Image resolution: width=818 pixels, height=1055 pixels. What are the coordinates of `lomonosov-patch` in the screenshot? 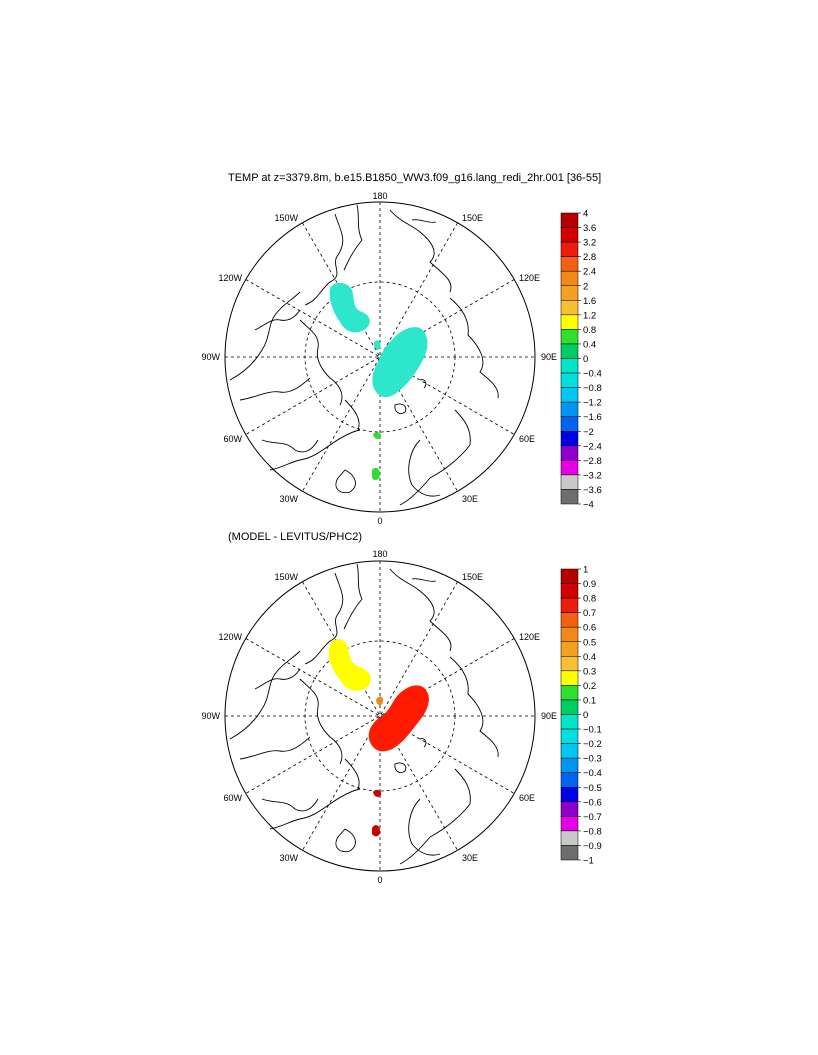 It's located at (380, 701).